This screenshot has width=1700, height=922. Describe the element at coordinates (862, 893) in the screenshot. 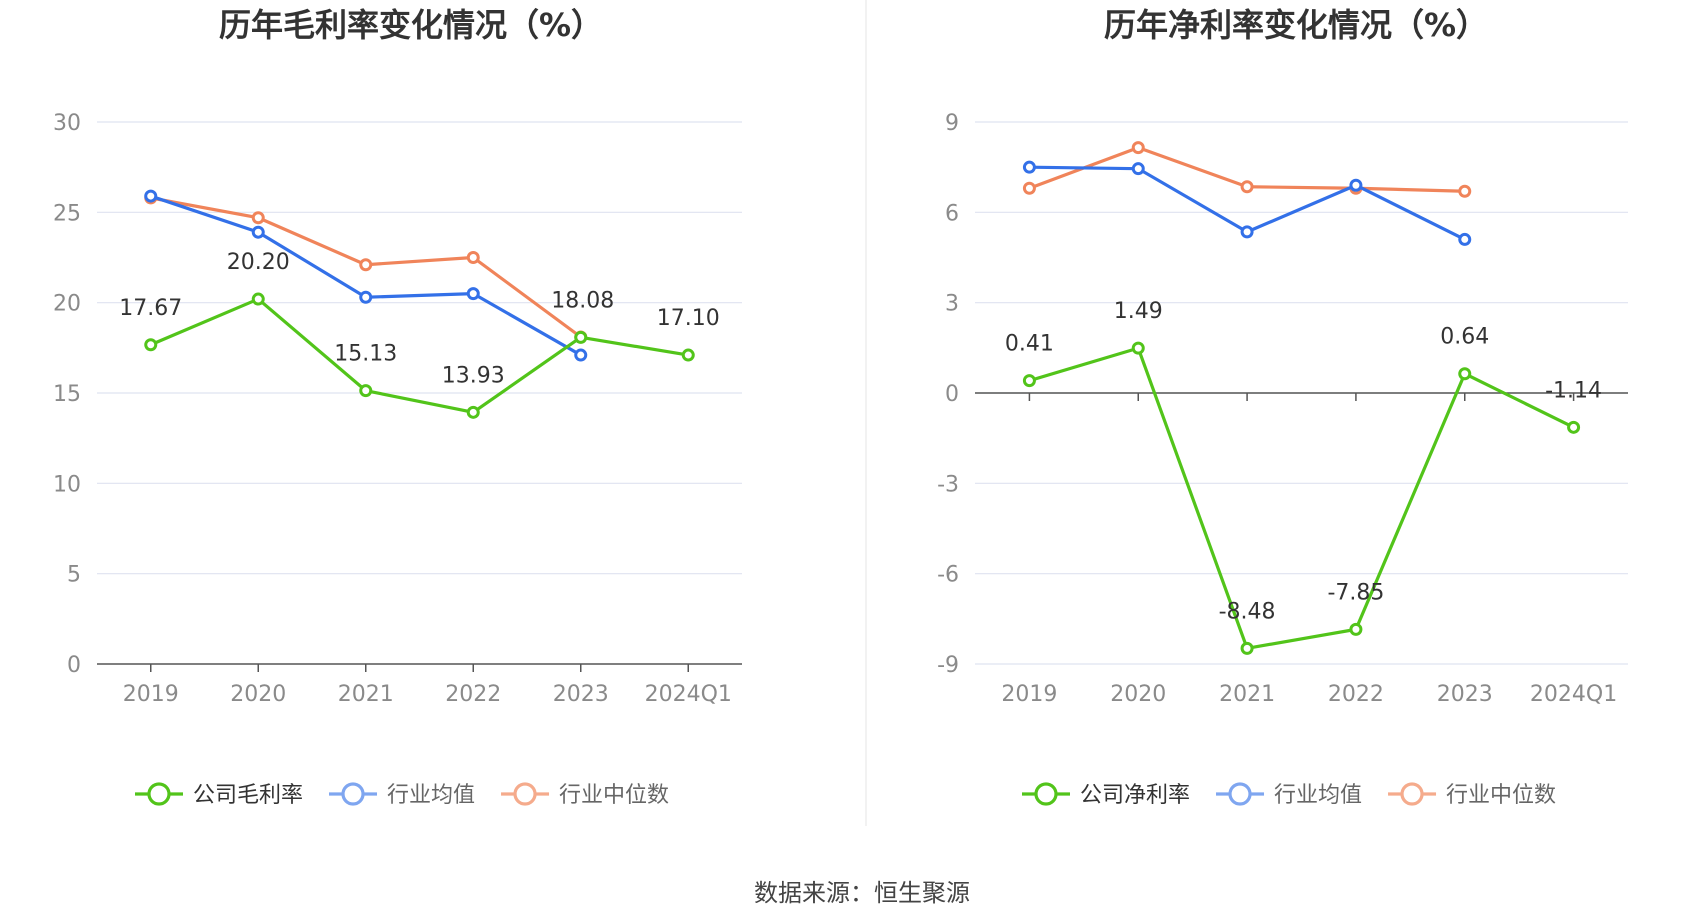

I see `source-text: 数据来源：恒生聚源` at that location.